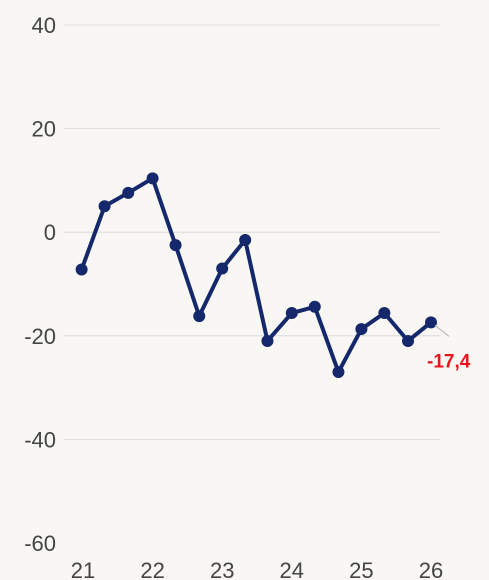 This screenshot has width=489, height=580. Describe the element at coordinates (152, 569) in the screenshot. I see `x-tick-label: 22` at that location.